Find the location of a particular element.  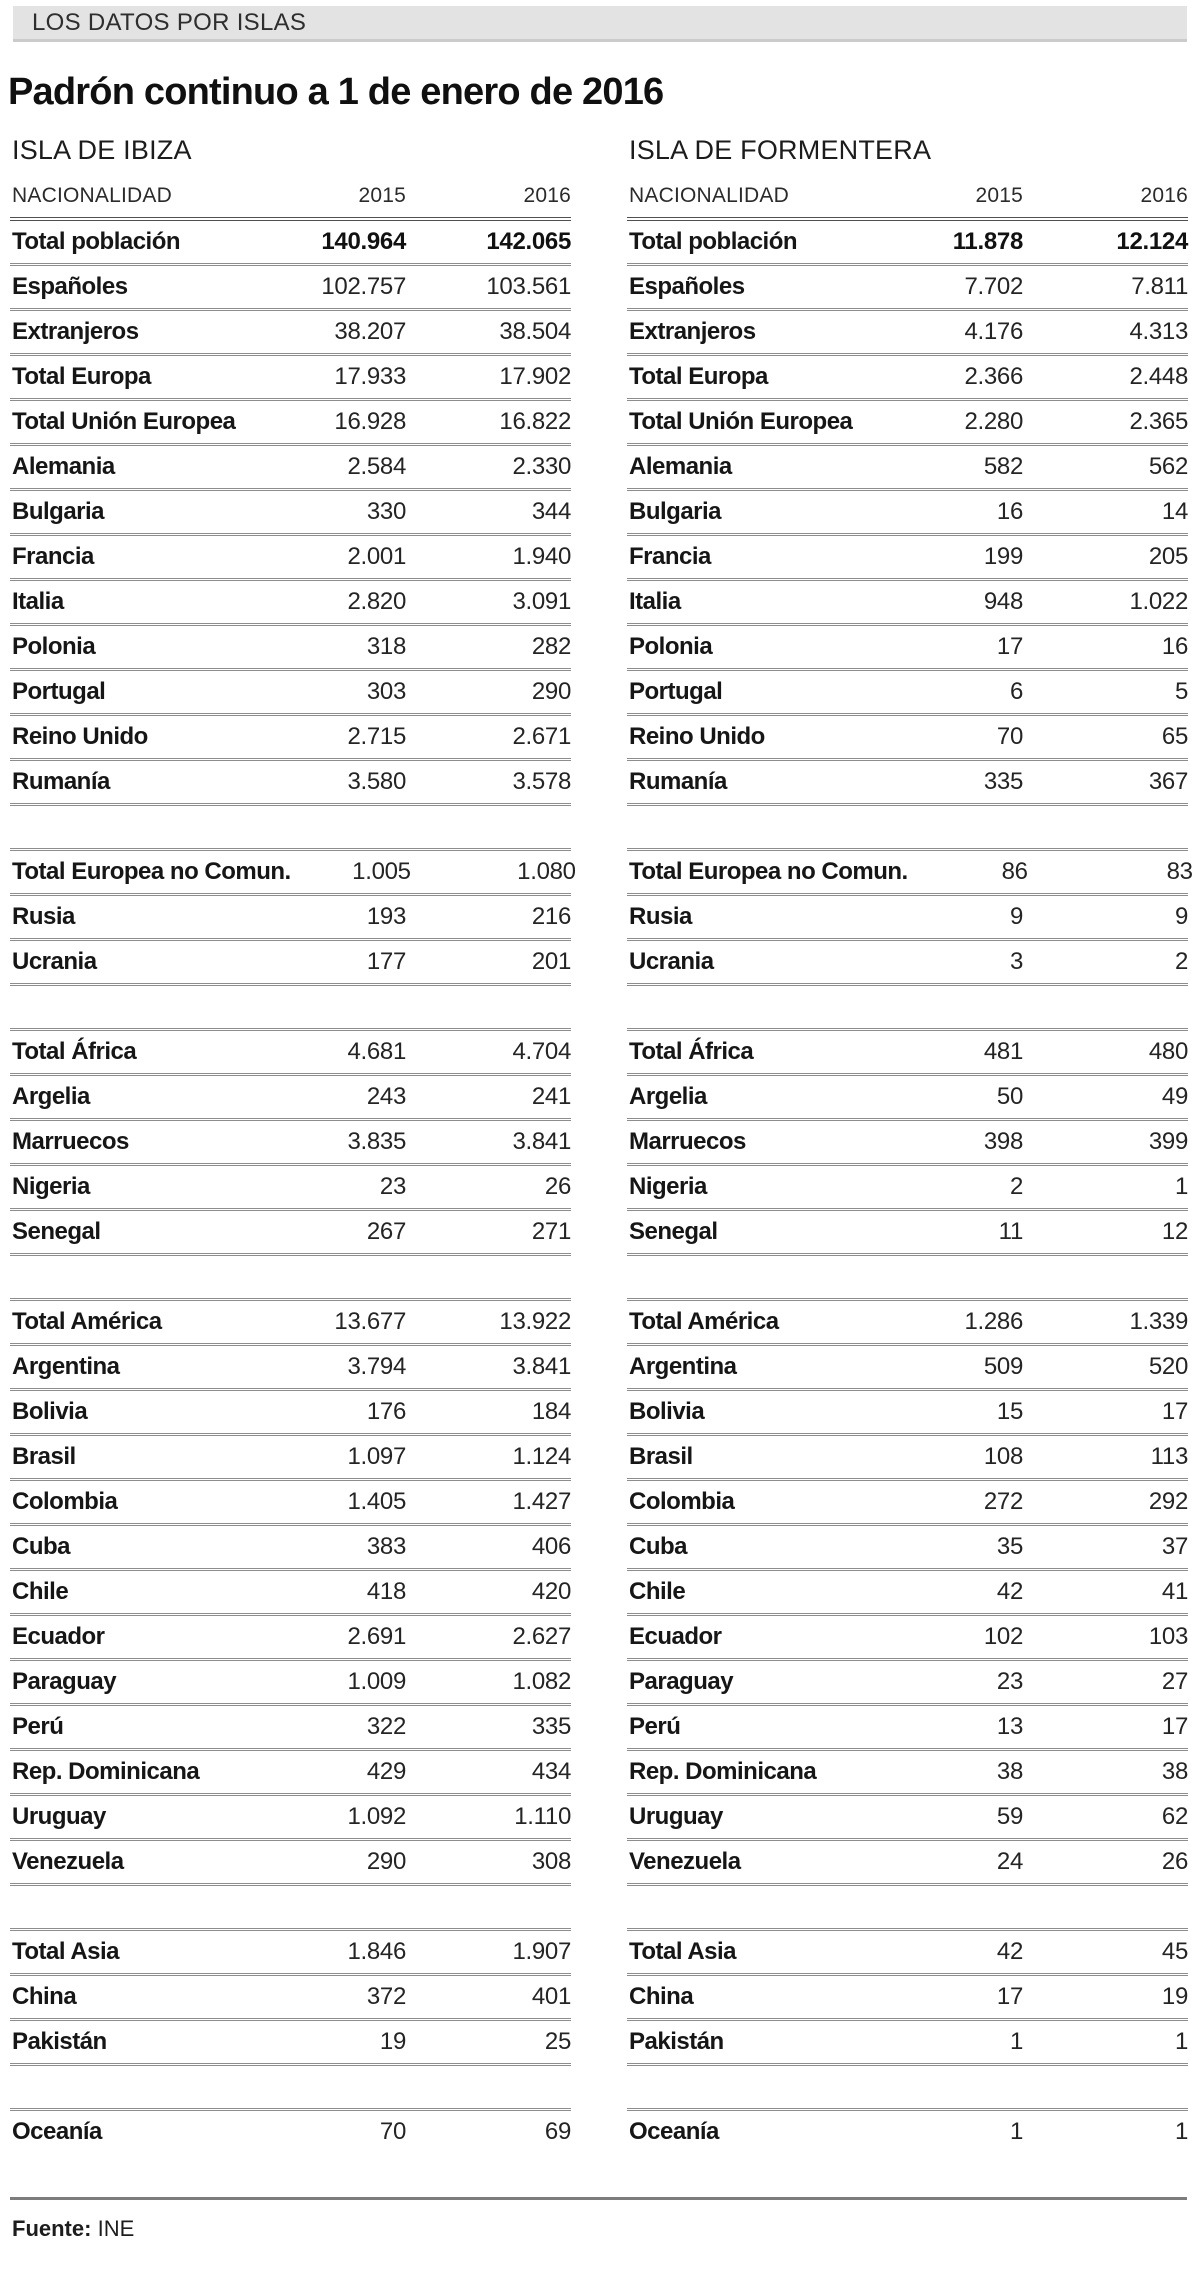

table-row: Rumanía 3.580 3.578 is located at coordinates (290, 784).